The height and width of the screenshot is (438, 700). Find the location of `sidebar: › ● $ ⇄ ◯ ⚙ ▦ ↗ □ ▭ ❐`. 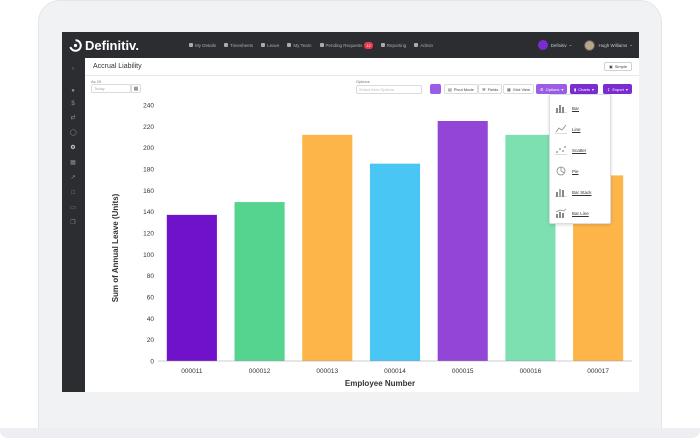

sidebar: › ● $ ⇄ ◯ ⚙ ▦ ↗ □ ▭ ❐ is located at coordinates (73, 225).